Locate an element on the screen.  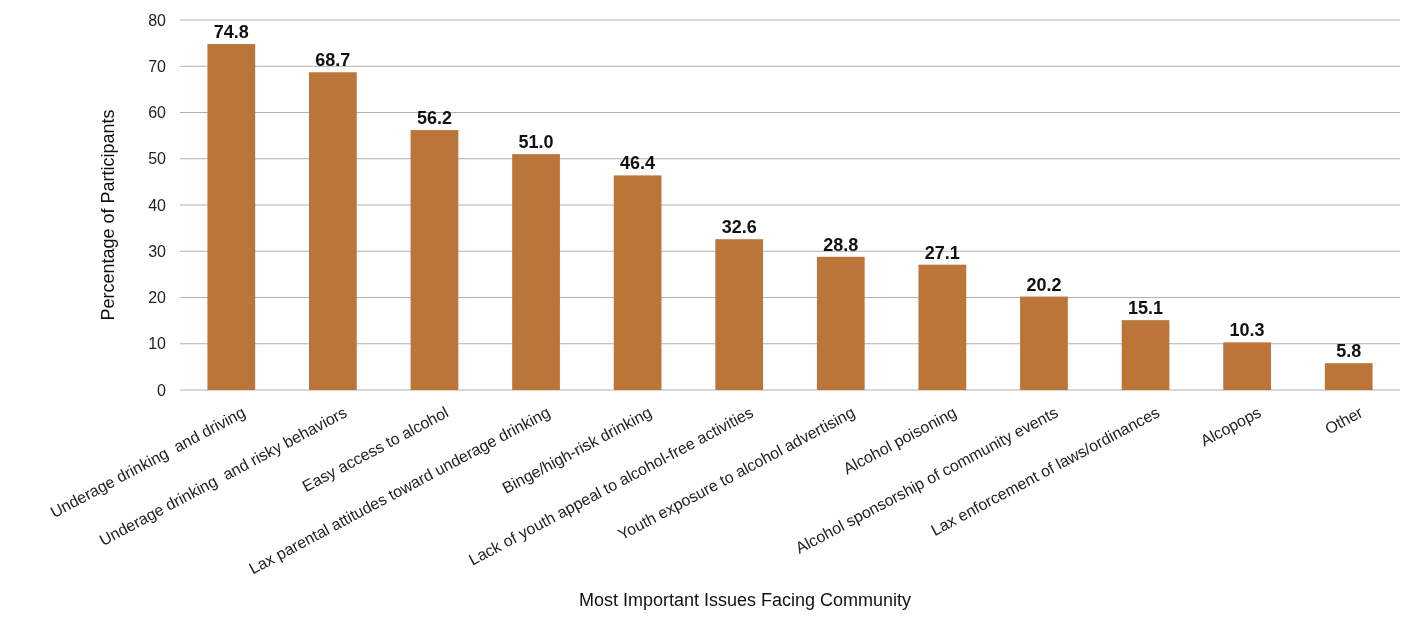
y-tick-label: 70 is located at coordinates (157, 66).